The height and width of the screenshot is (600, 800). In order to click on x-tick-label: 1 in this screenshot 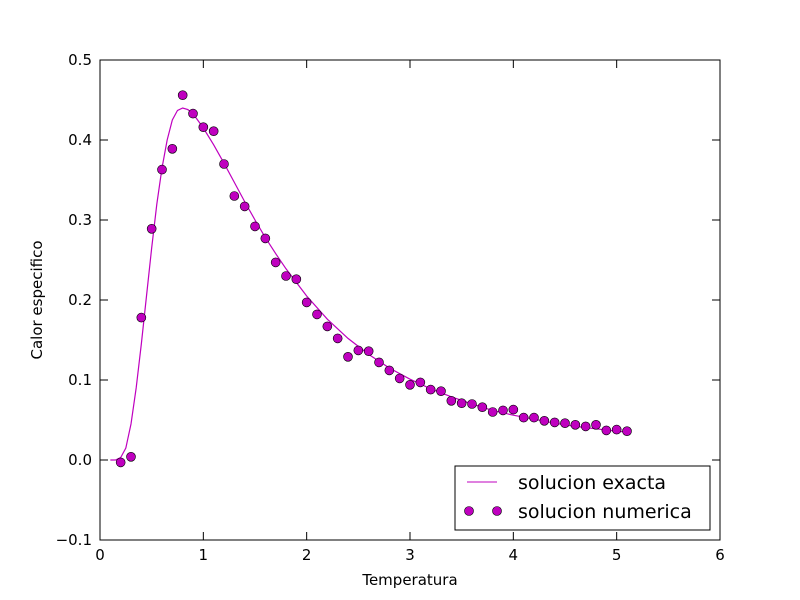, I will do `click(204, 555)`.